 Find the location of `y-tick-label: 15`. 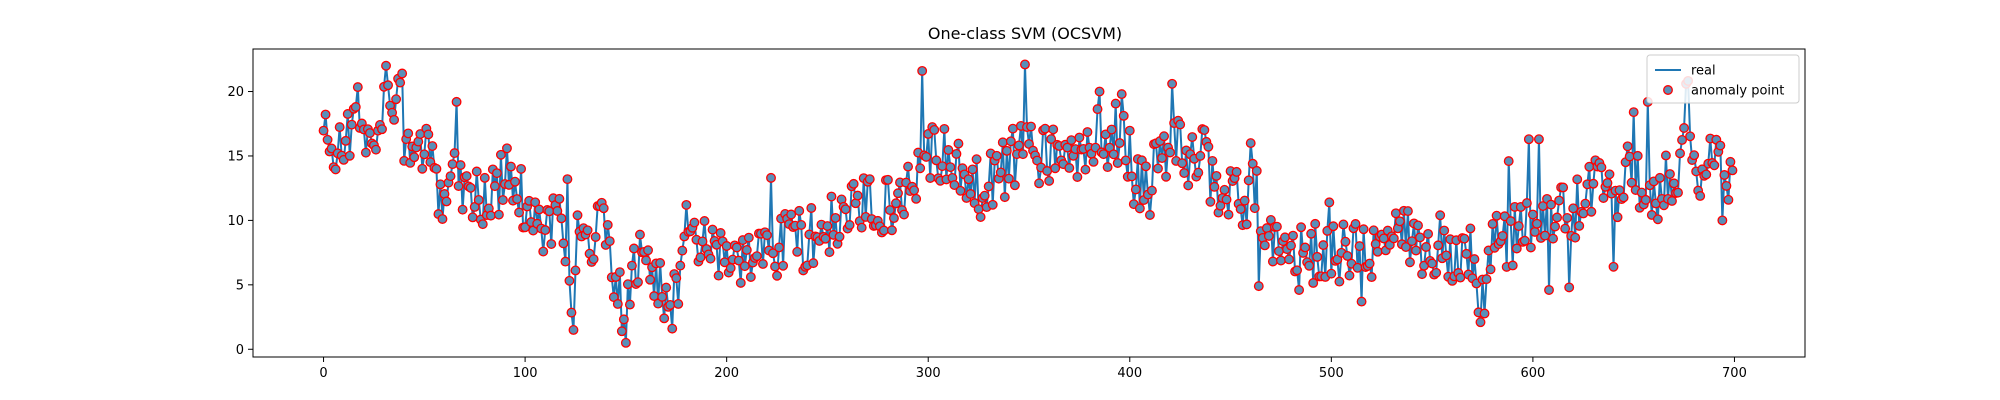

y-tick-label: 15 is located at coordinates (235, 156).